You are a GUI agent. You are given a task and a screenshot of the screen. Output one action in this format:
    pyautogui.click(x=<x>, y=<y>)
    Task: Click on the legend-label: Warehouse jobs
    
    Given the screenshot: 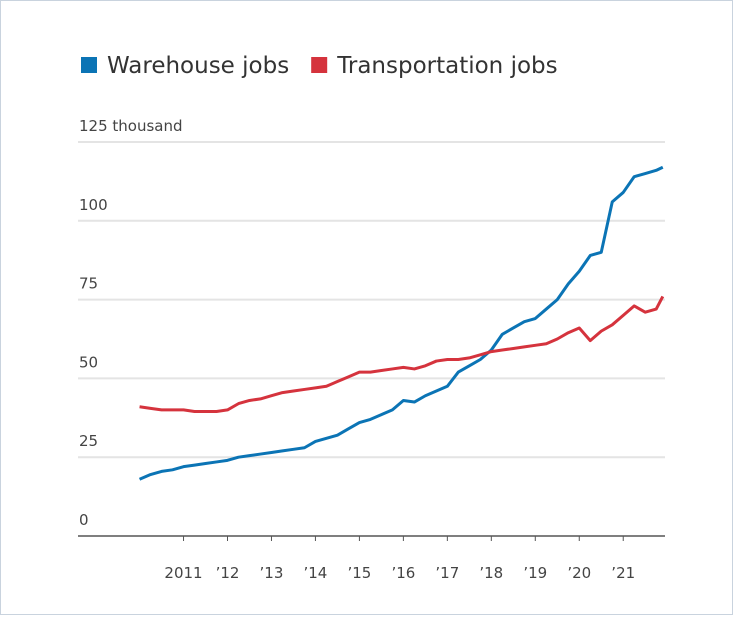 What is the action you would take?
    pyautogui.click(x=198, y=66)
    